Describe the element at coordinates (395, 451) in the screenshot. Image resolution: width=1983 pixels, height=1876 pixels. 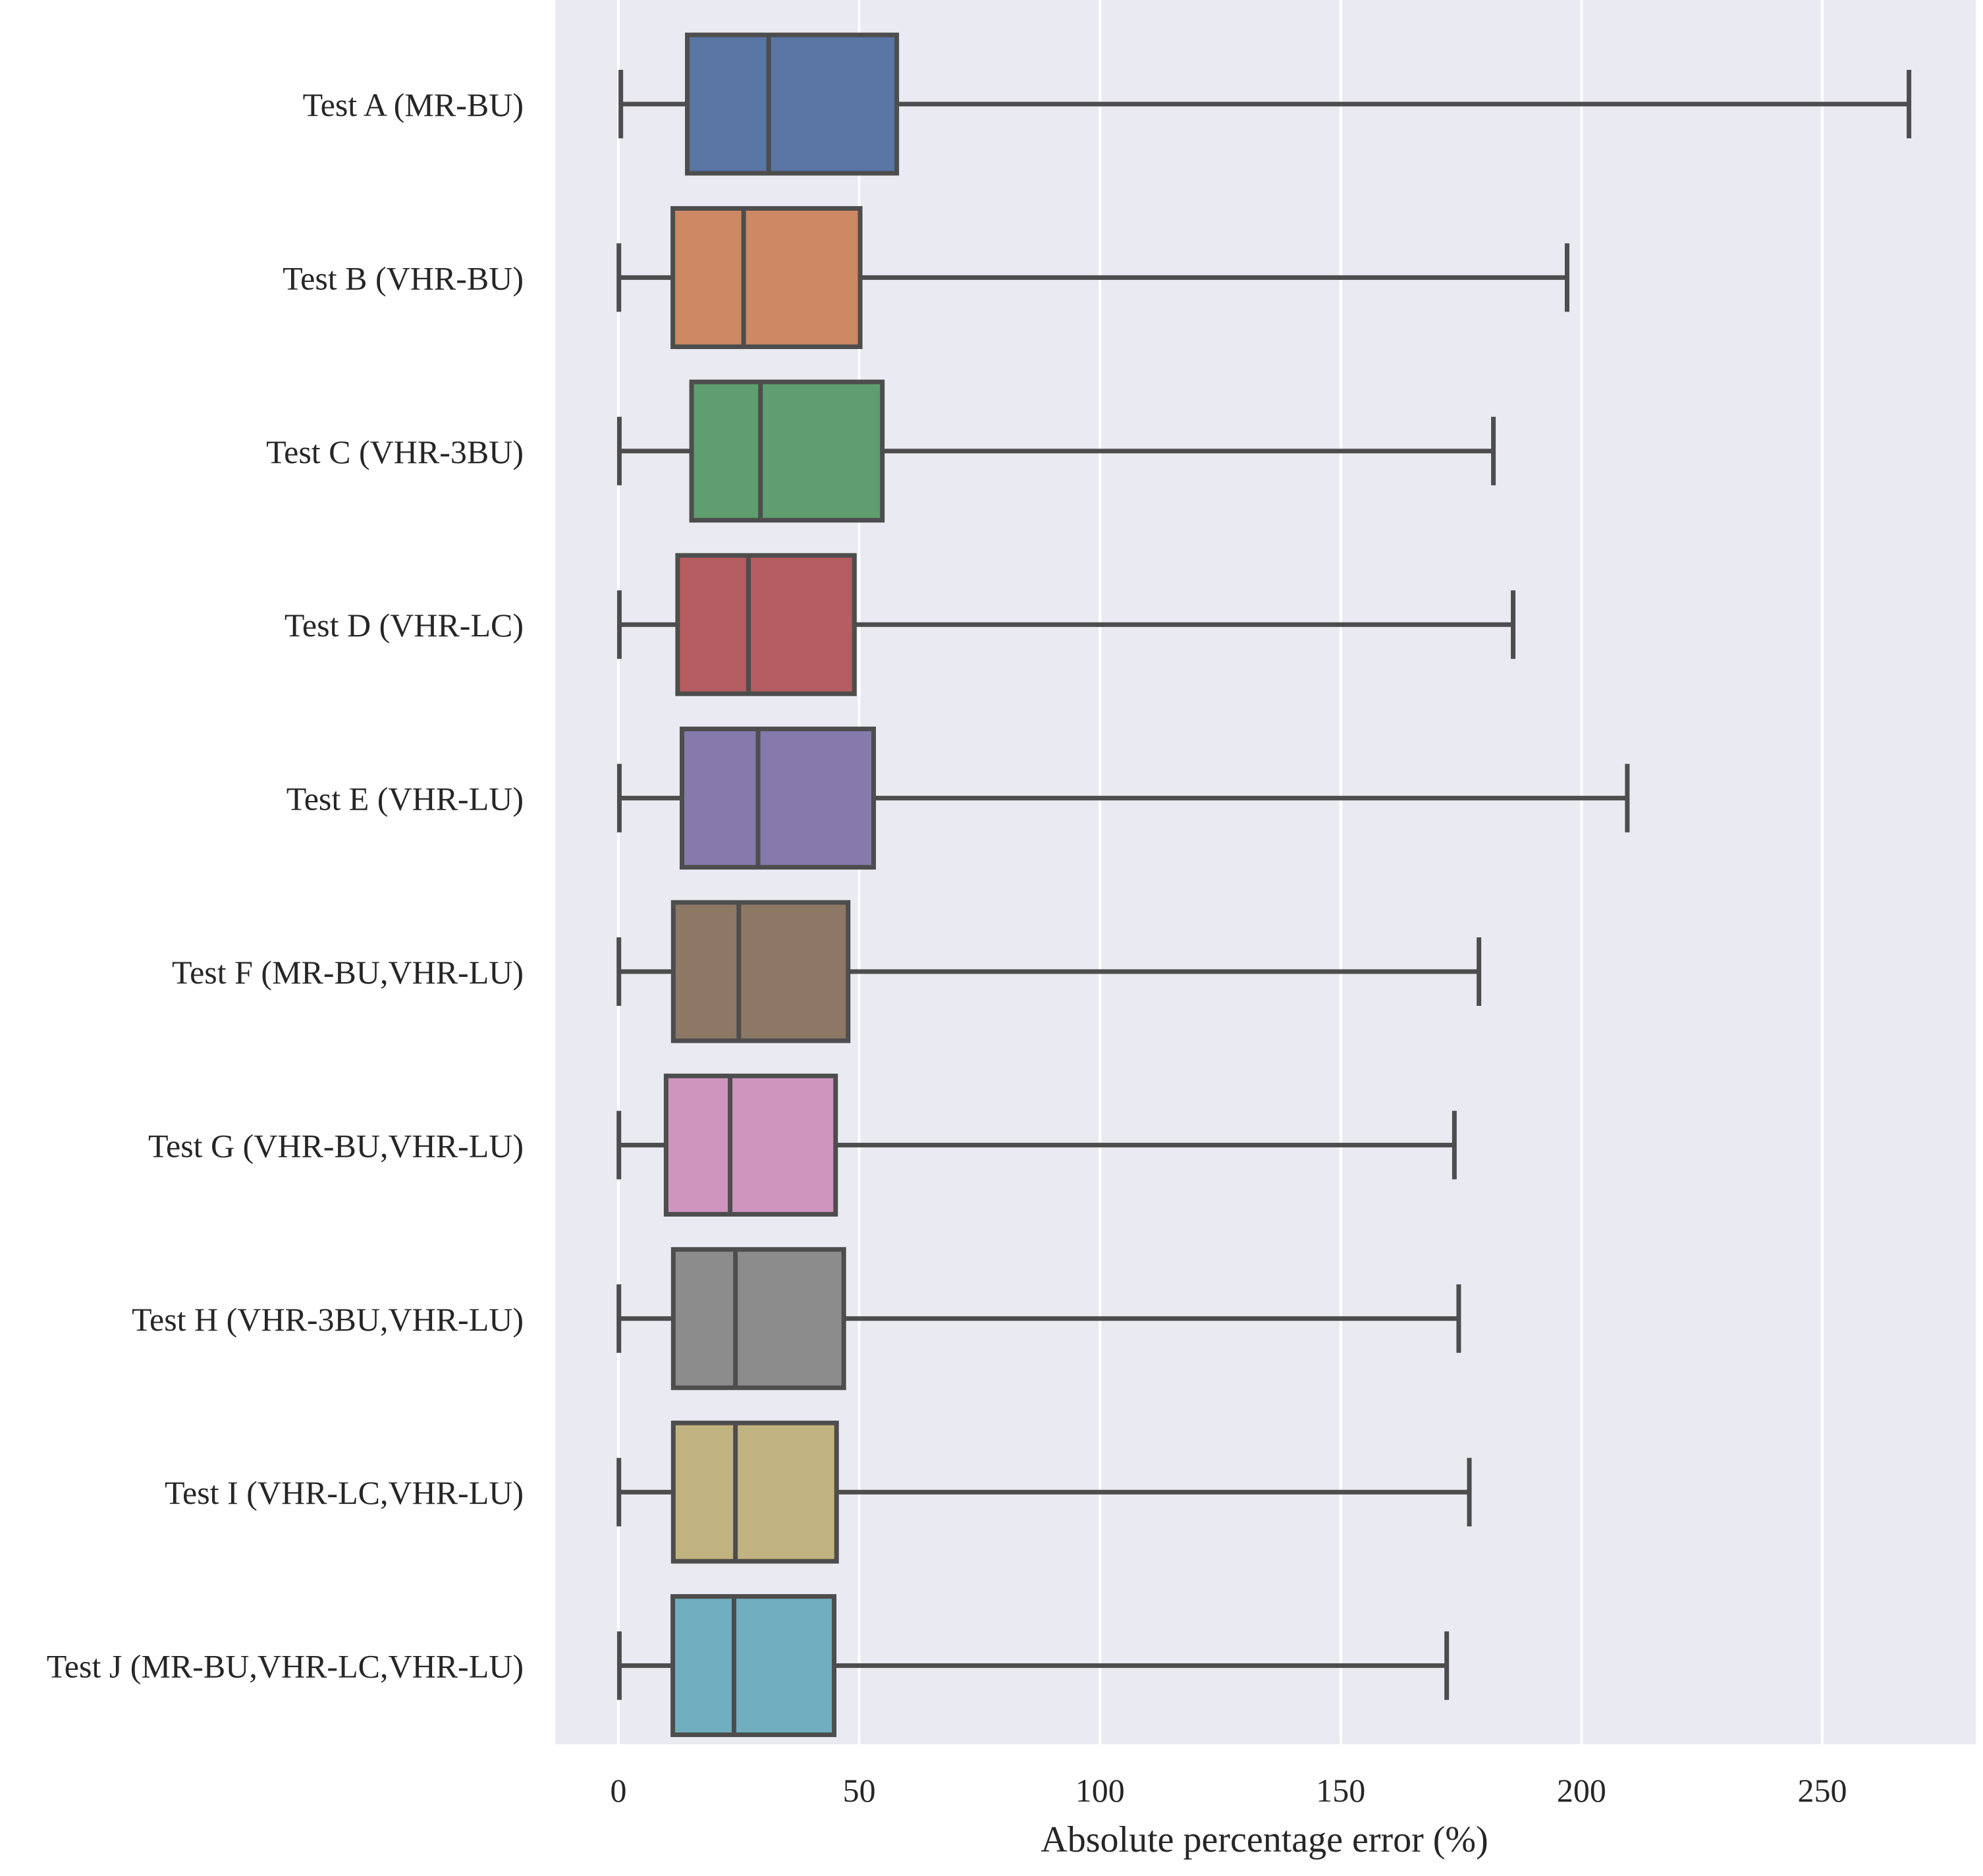
I see `y-category-label-3: Test C (VHR-3BU)` at that location.